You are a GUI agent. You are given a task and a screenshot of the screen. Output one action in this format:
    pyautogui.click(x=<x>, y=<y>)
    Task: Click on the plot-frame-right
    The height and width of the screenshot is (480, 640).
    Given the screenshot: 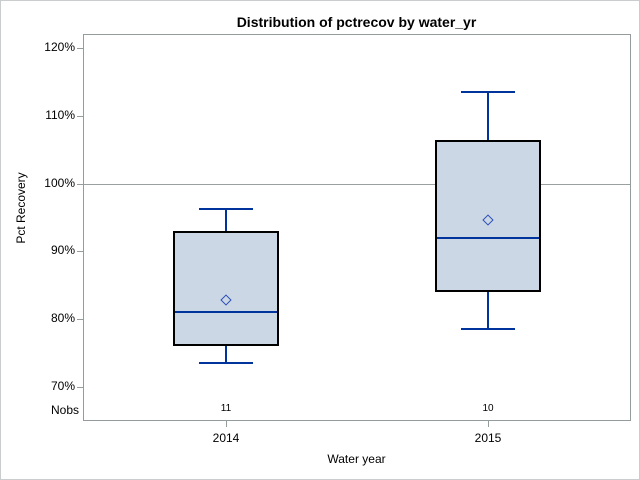 What is the action you would take?
    pyautogui.click(x=630, y=227)
    